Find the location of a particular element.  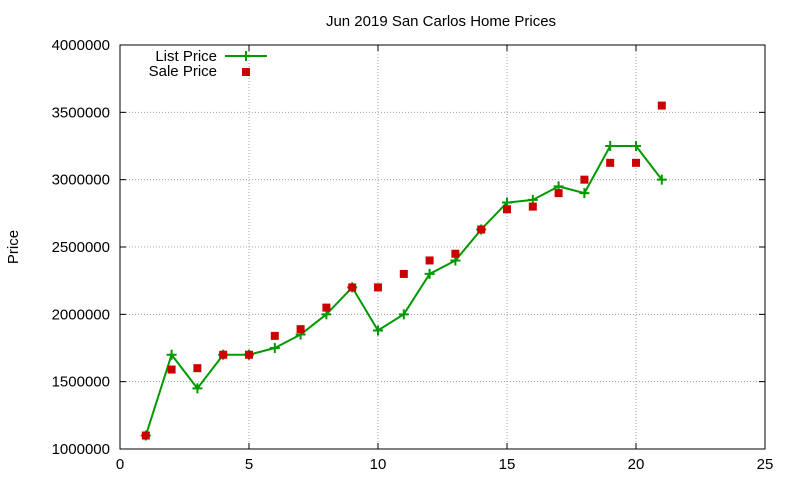

x-tick-label: 5 is located at coordinates (249, 464).